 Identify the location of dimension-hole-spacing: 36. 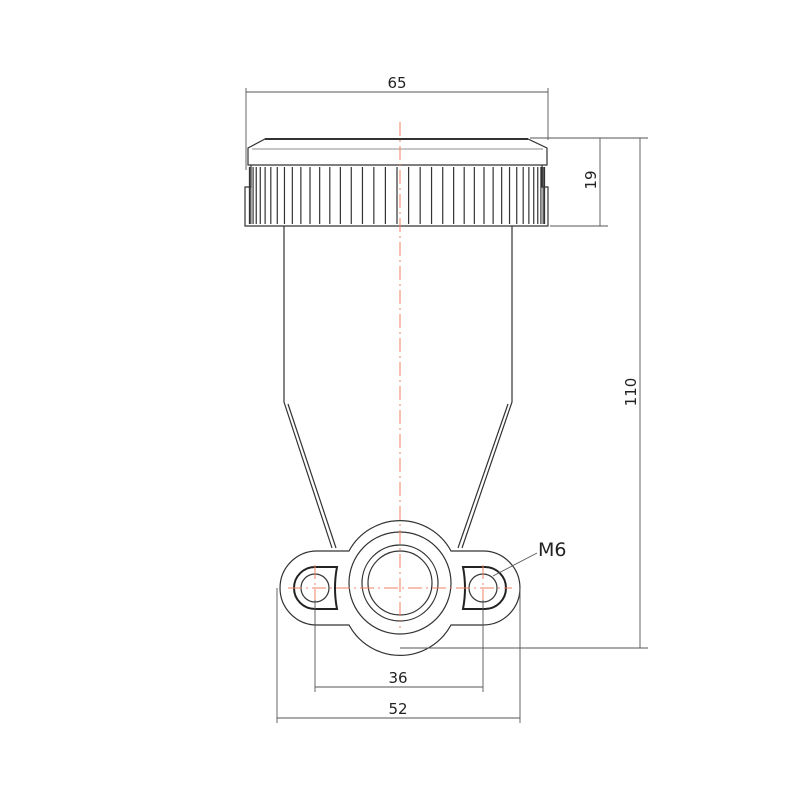
(399, 646).